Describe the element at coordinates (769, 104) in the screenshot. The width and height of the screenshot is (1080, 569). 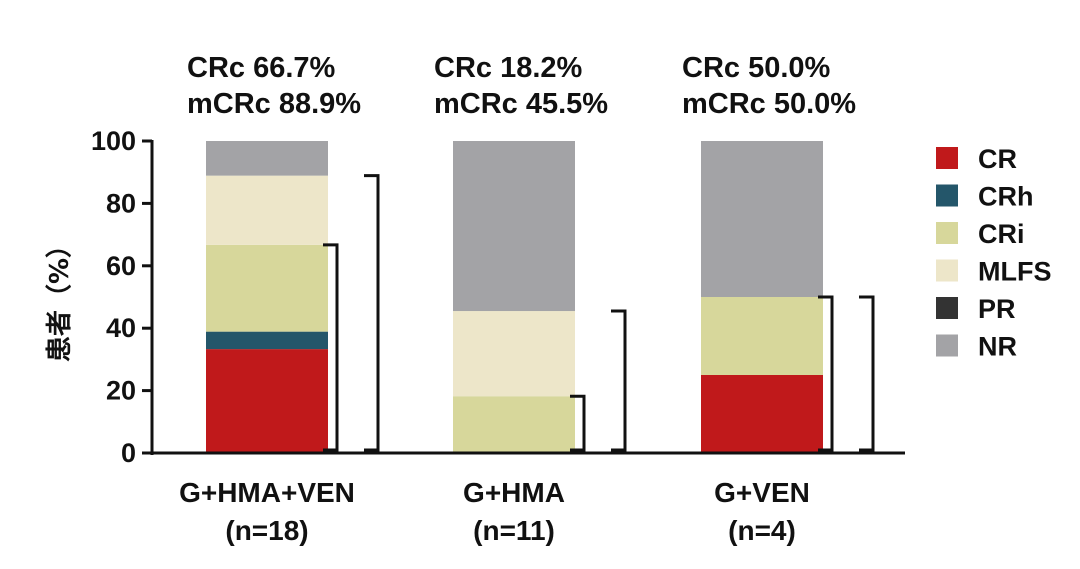
I see `mcrc-annotation-3: mCRc 50.0%` at that location.